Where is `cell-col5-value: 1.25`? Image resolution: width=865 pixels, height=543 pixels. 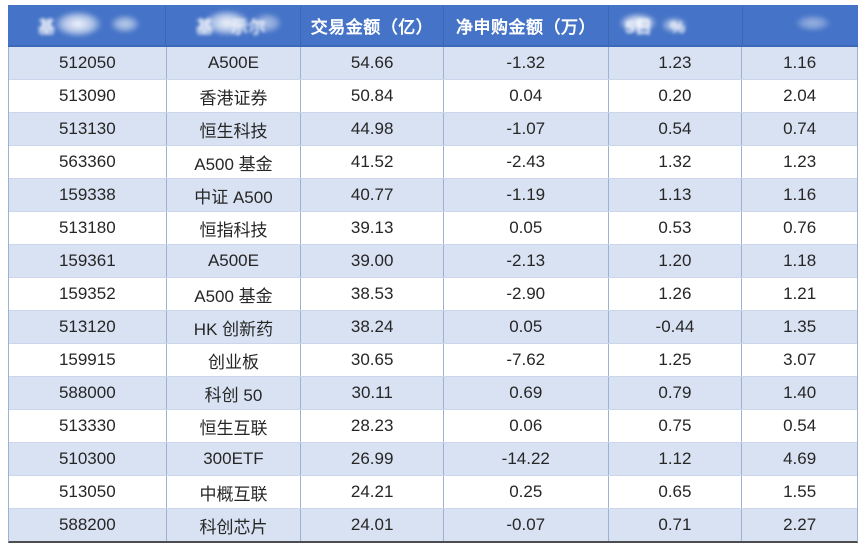
cell-col5-value: 1.25 is located at coordinates (674, 360).